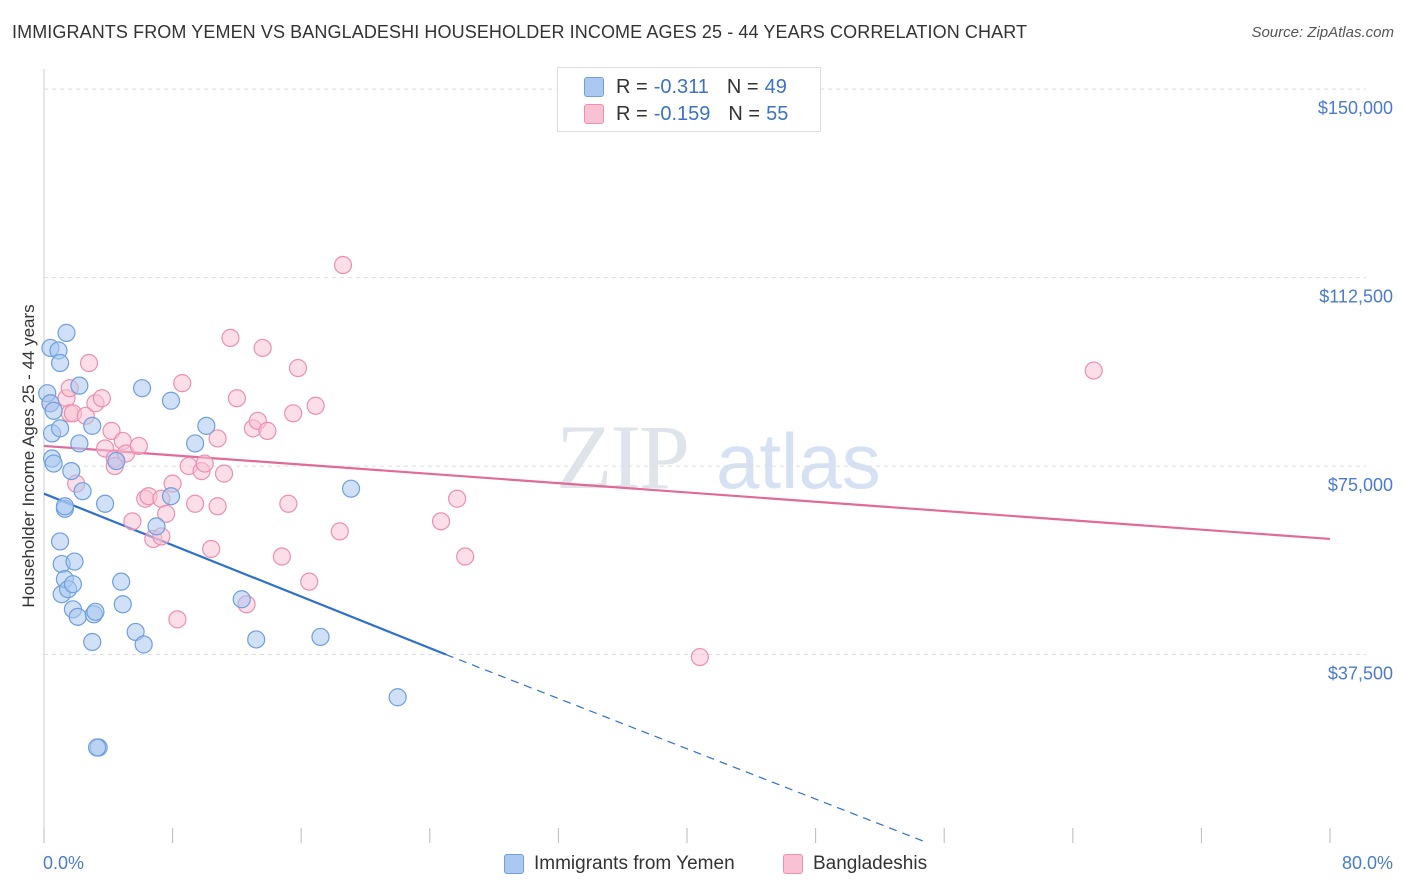 Image resolution: width=1406 pixels, height=892 pixels. Describe the element at coordinates (622, 457) in the screenshot. I see `watermark-zip: ZIP` at that location.